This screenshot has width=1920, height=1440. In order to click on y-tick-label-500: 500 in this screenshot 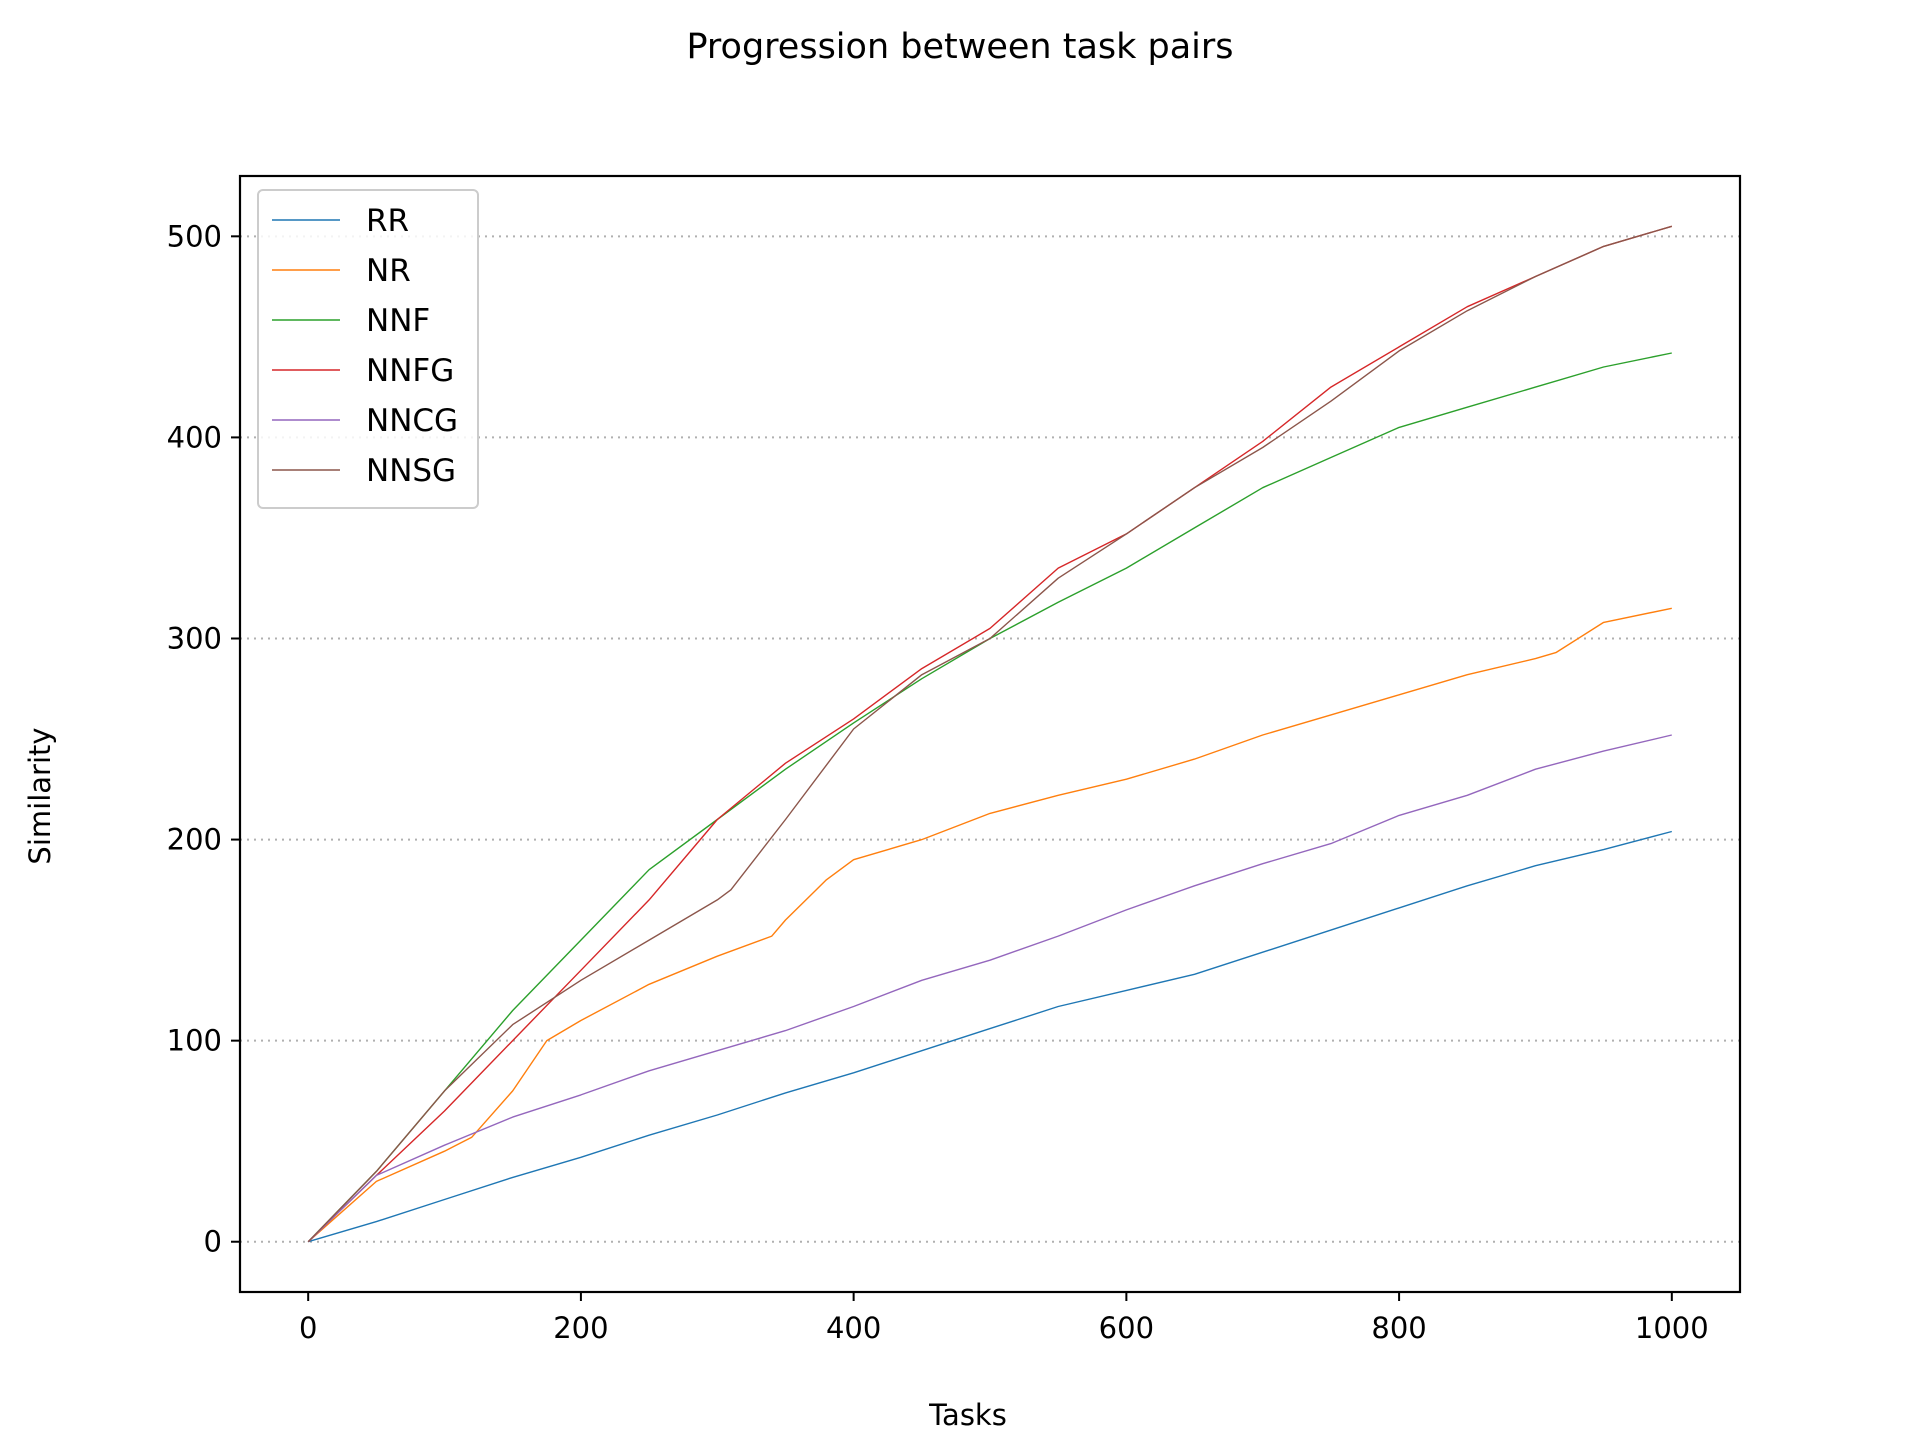, I will do `click(194, 236)`.